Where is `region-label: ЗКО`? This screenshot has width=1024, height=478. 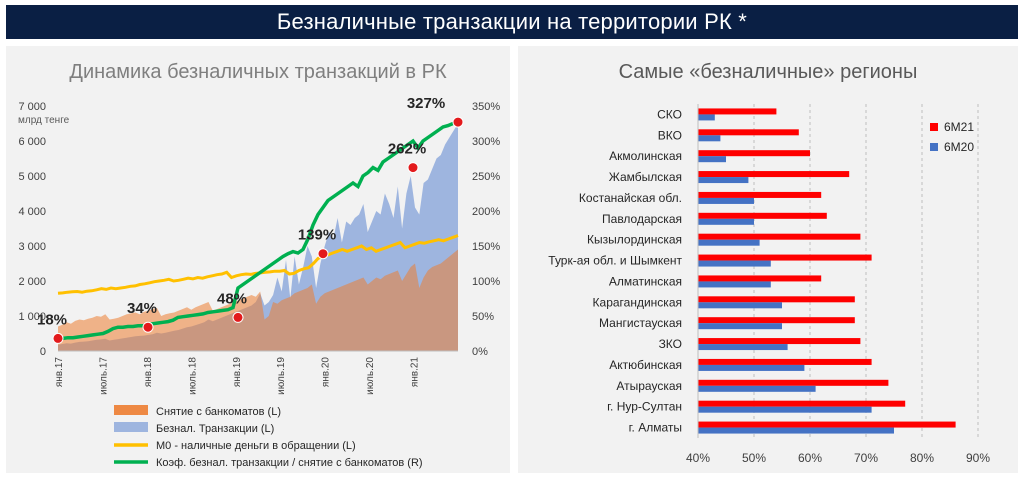
region-label: ЗКО is located at coordinates (670, 344).